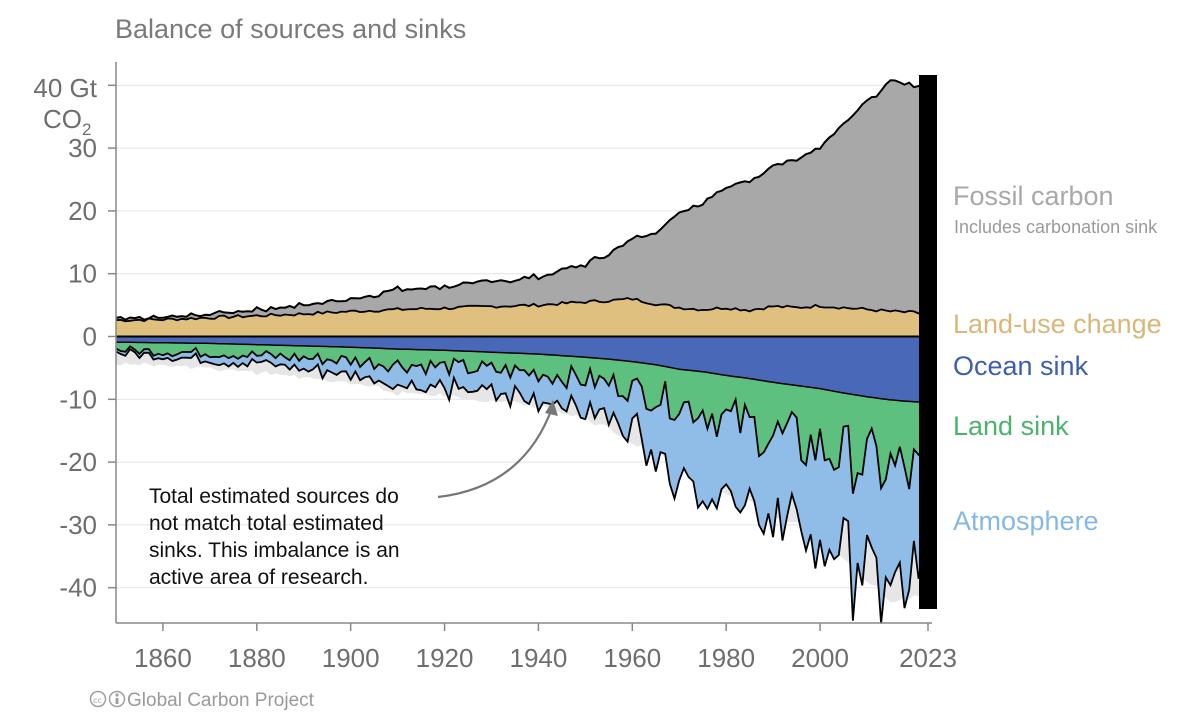 This screenshot has width=1200, height=712. I want to click on annotation-line-1: Total estimated sources do, so click(274, 496).